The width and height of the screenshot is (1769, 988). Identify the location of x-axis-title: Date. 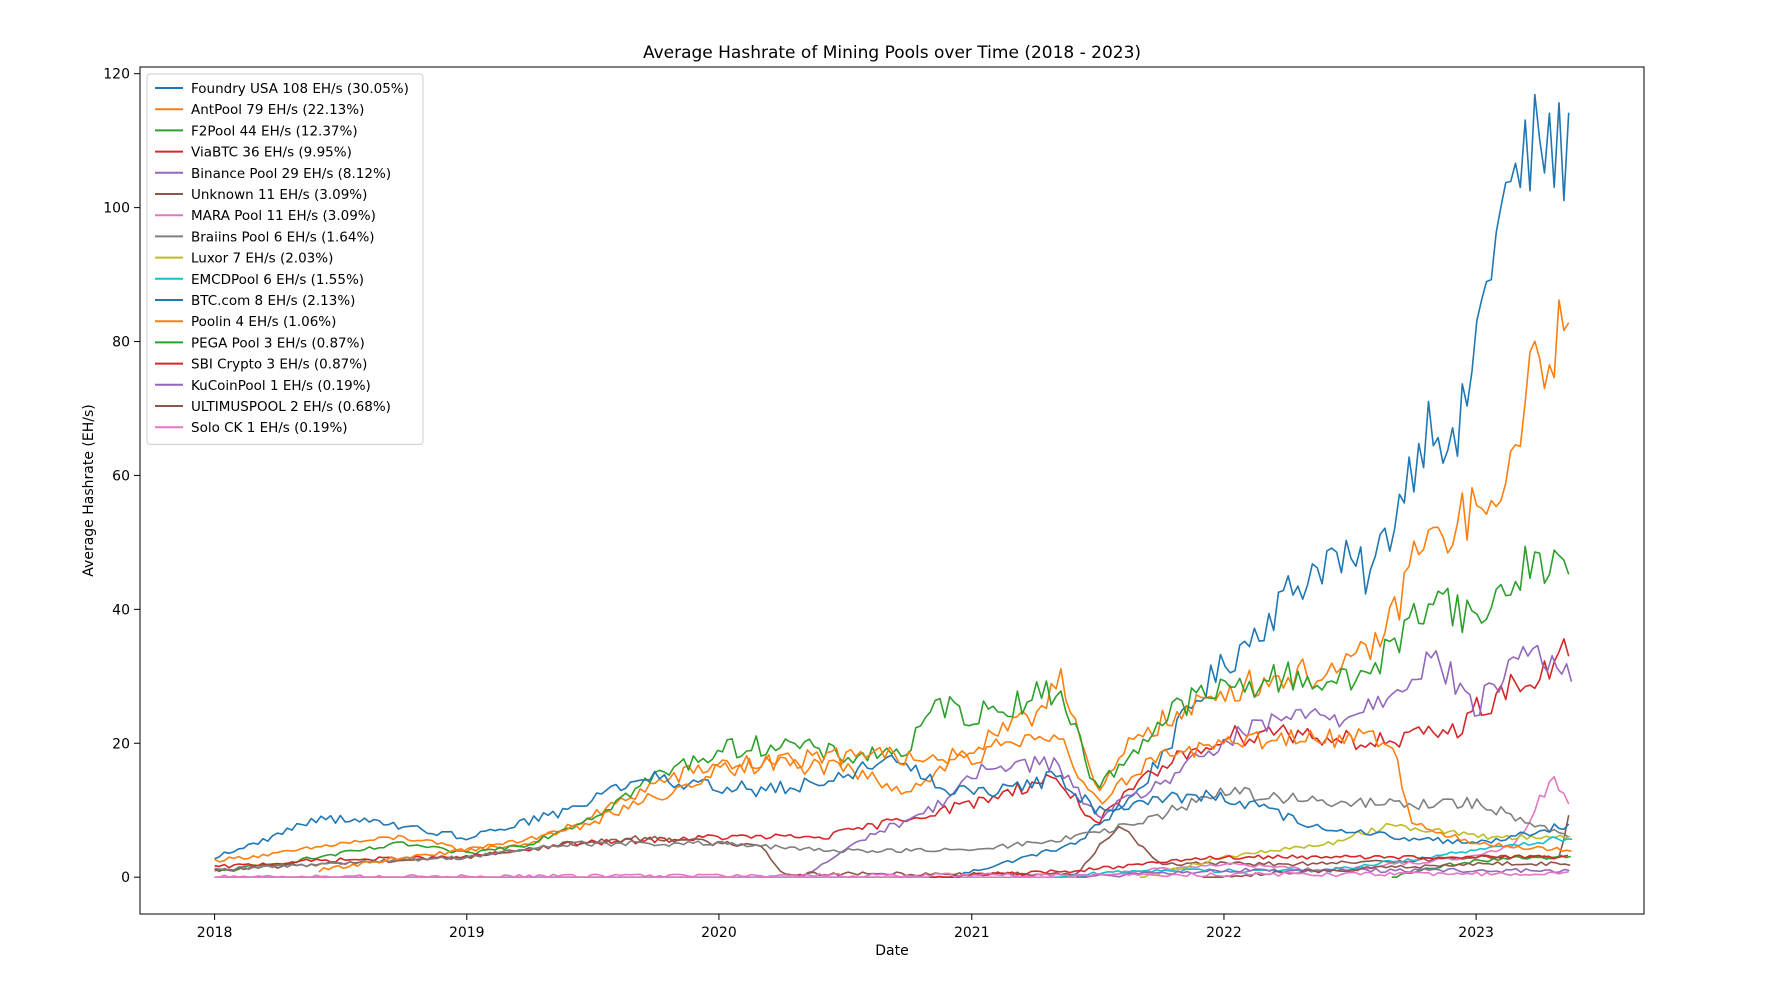
(891, 951).